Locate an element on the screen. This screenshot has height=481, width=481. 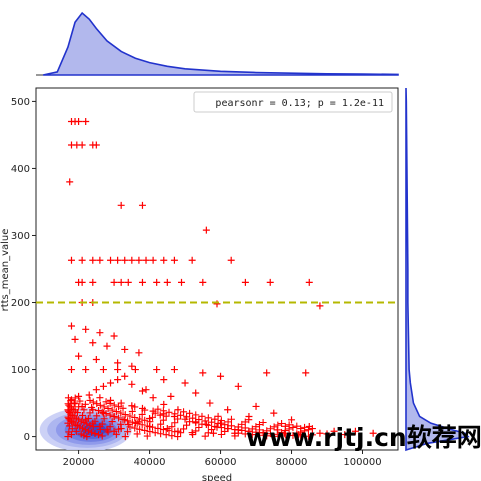
marginal-y-panel is located at coordinates (437, 269).